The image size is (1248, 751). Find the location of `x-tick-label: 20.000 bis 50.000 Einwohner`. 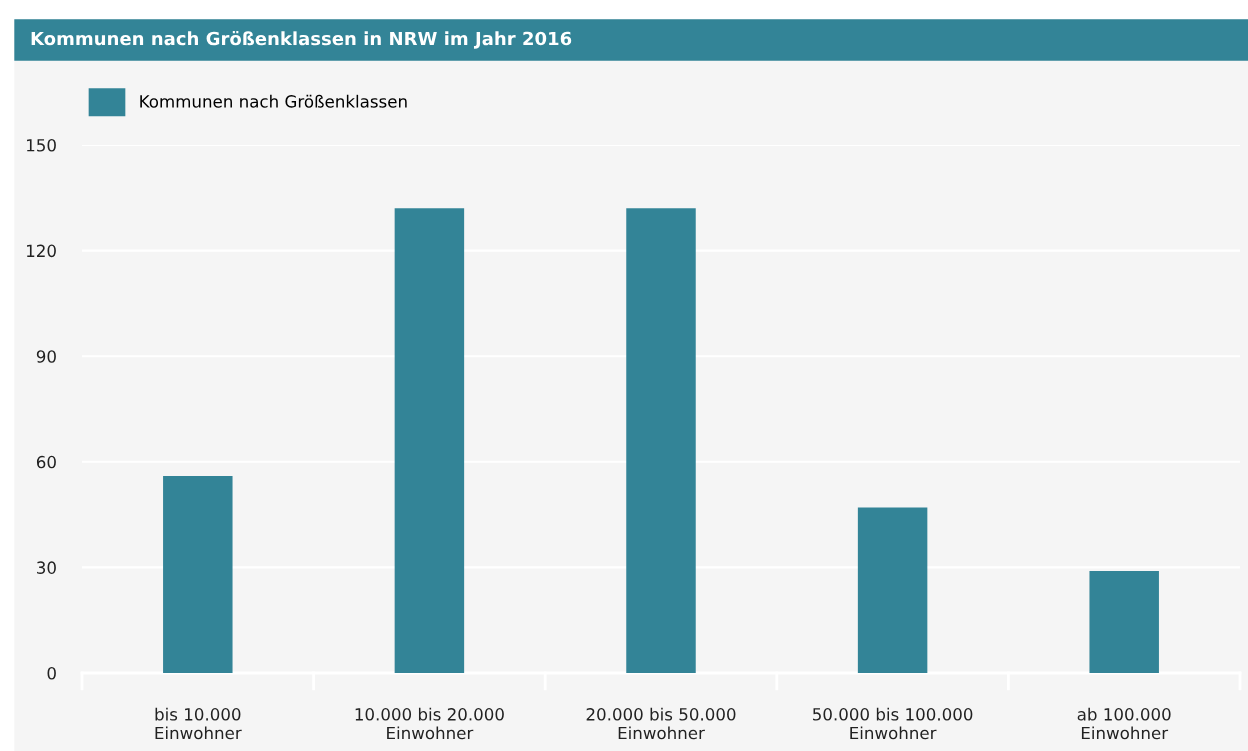

x-tick-label: 20.000 bis 50.000 Einwohner is located at coordinates (661, 723).